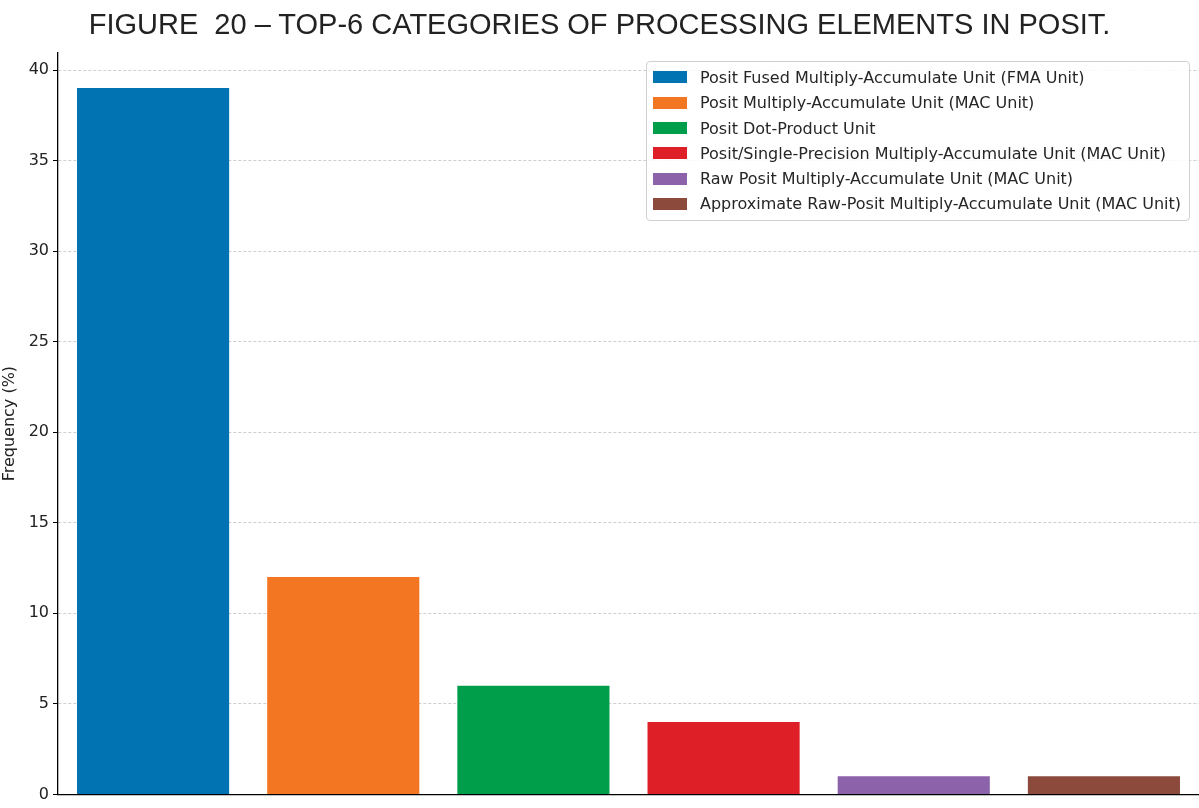  I want to click on y-tick-label: 5, so click(43, 703).